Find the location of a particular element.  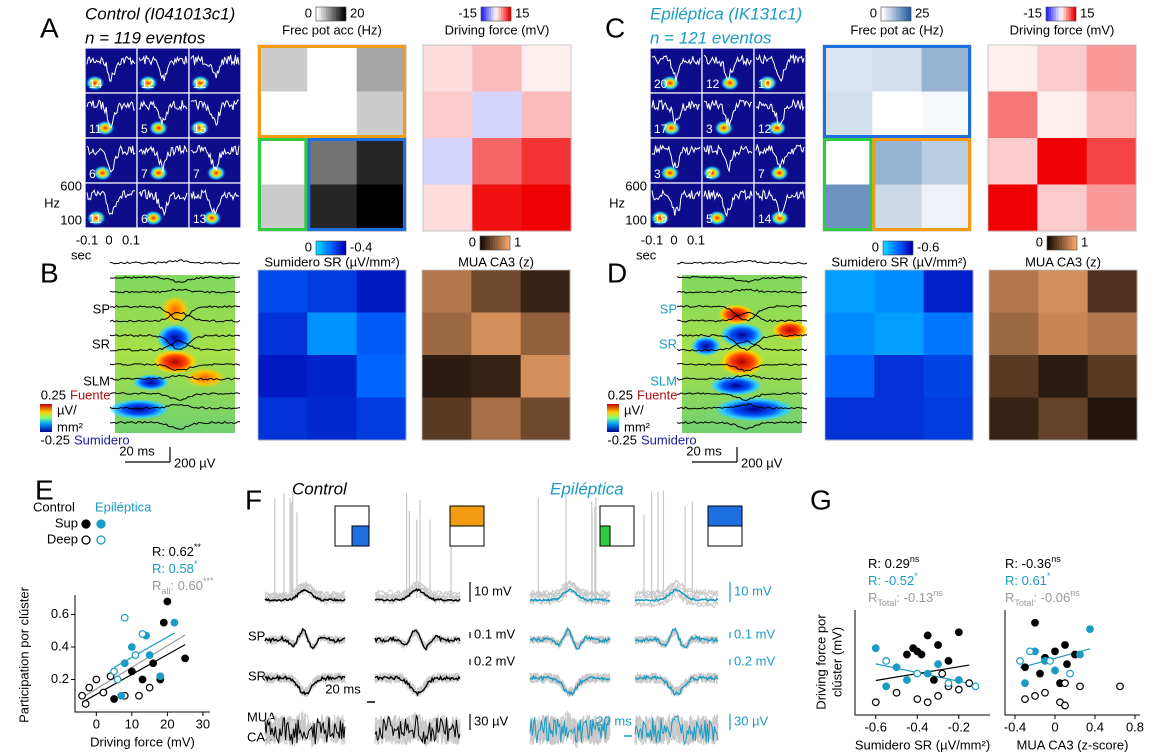

stat-part: R: 0.62 is located at coordinates (173, 551).